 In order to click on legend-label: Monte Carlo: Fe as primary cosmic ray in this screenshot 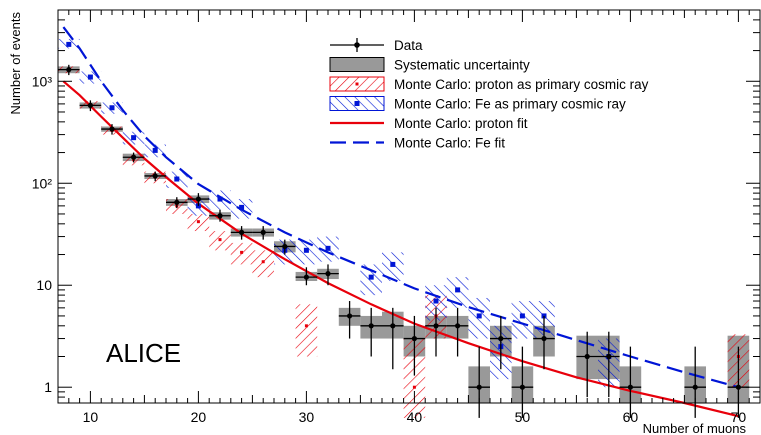, I will do `click(510, 104)`.